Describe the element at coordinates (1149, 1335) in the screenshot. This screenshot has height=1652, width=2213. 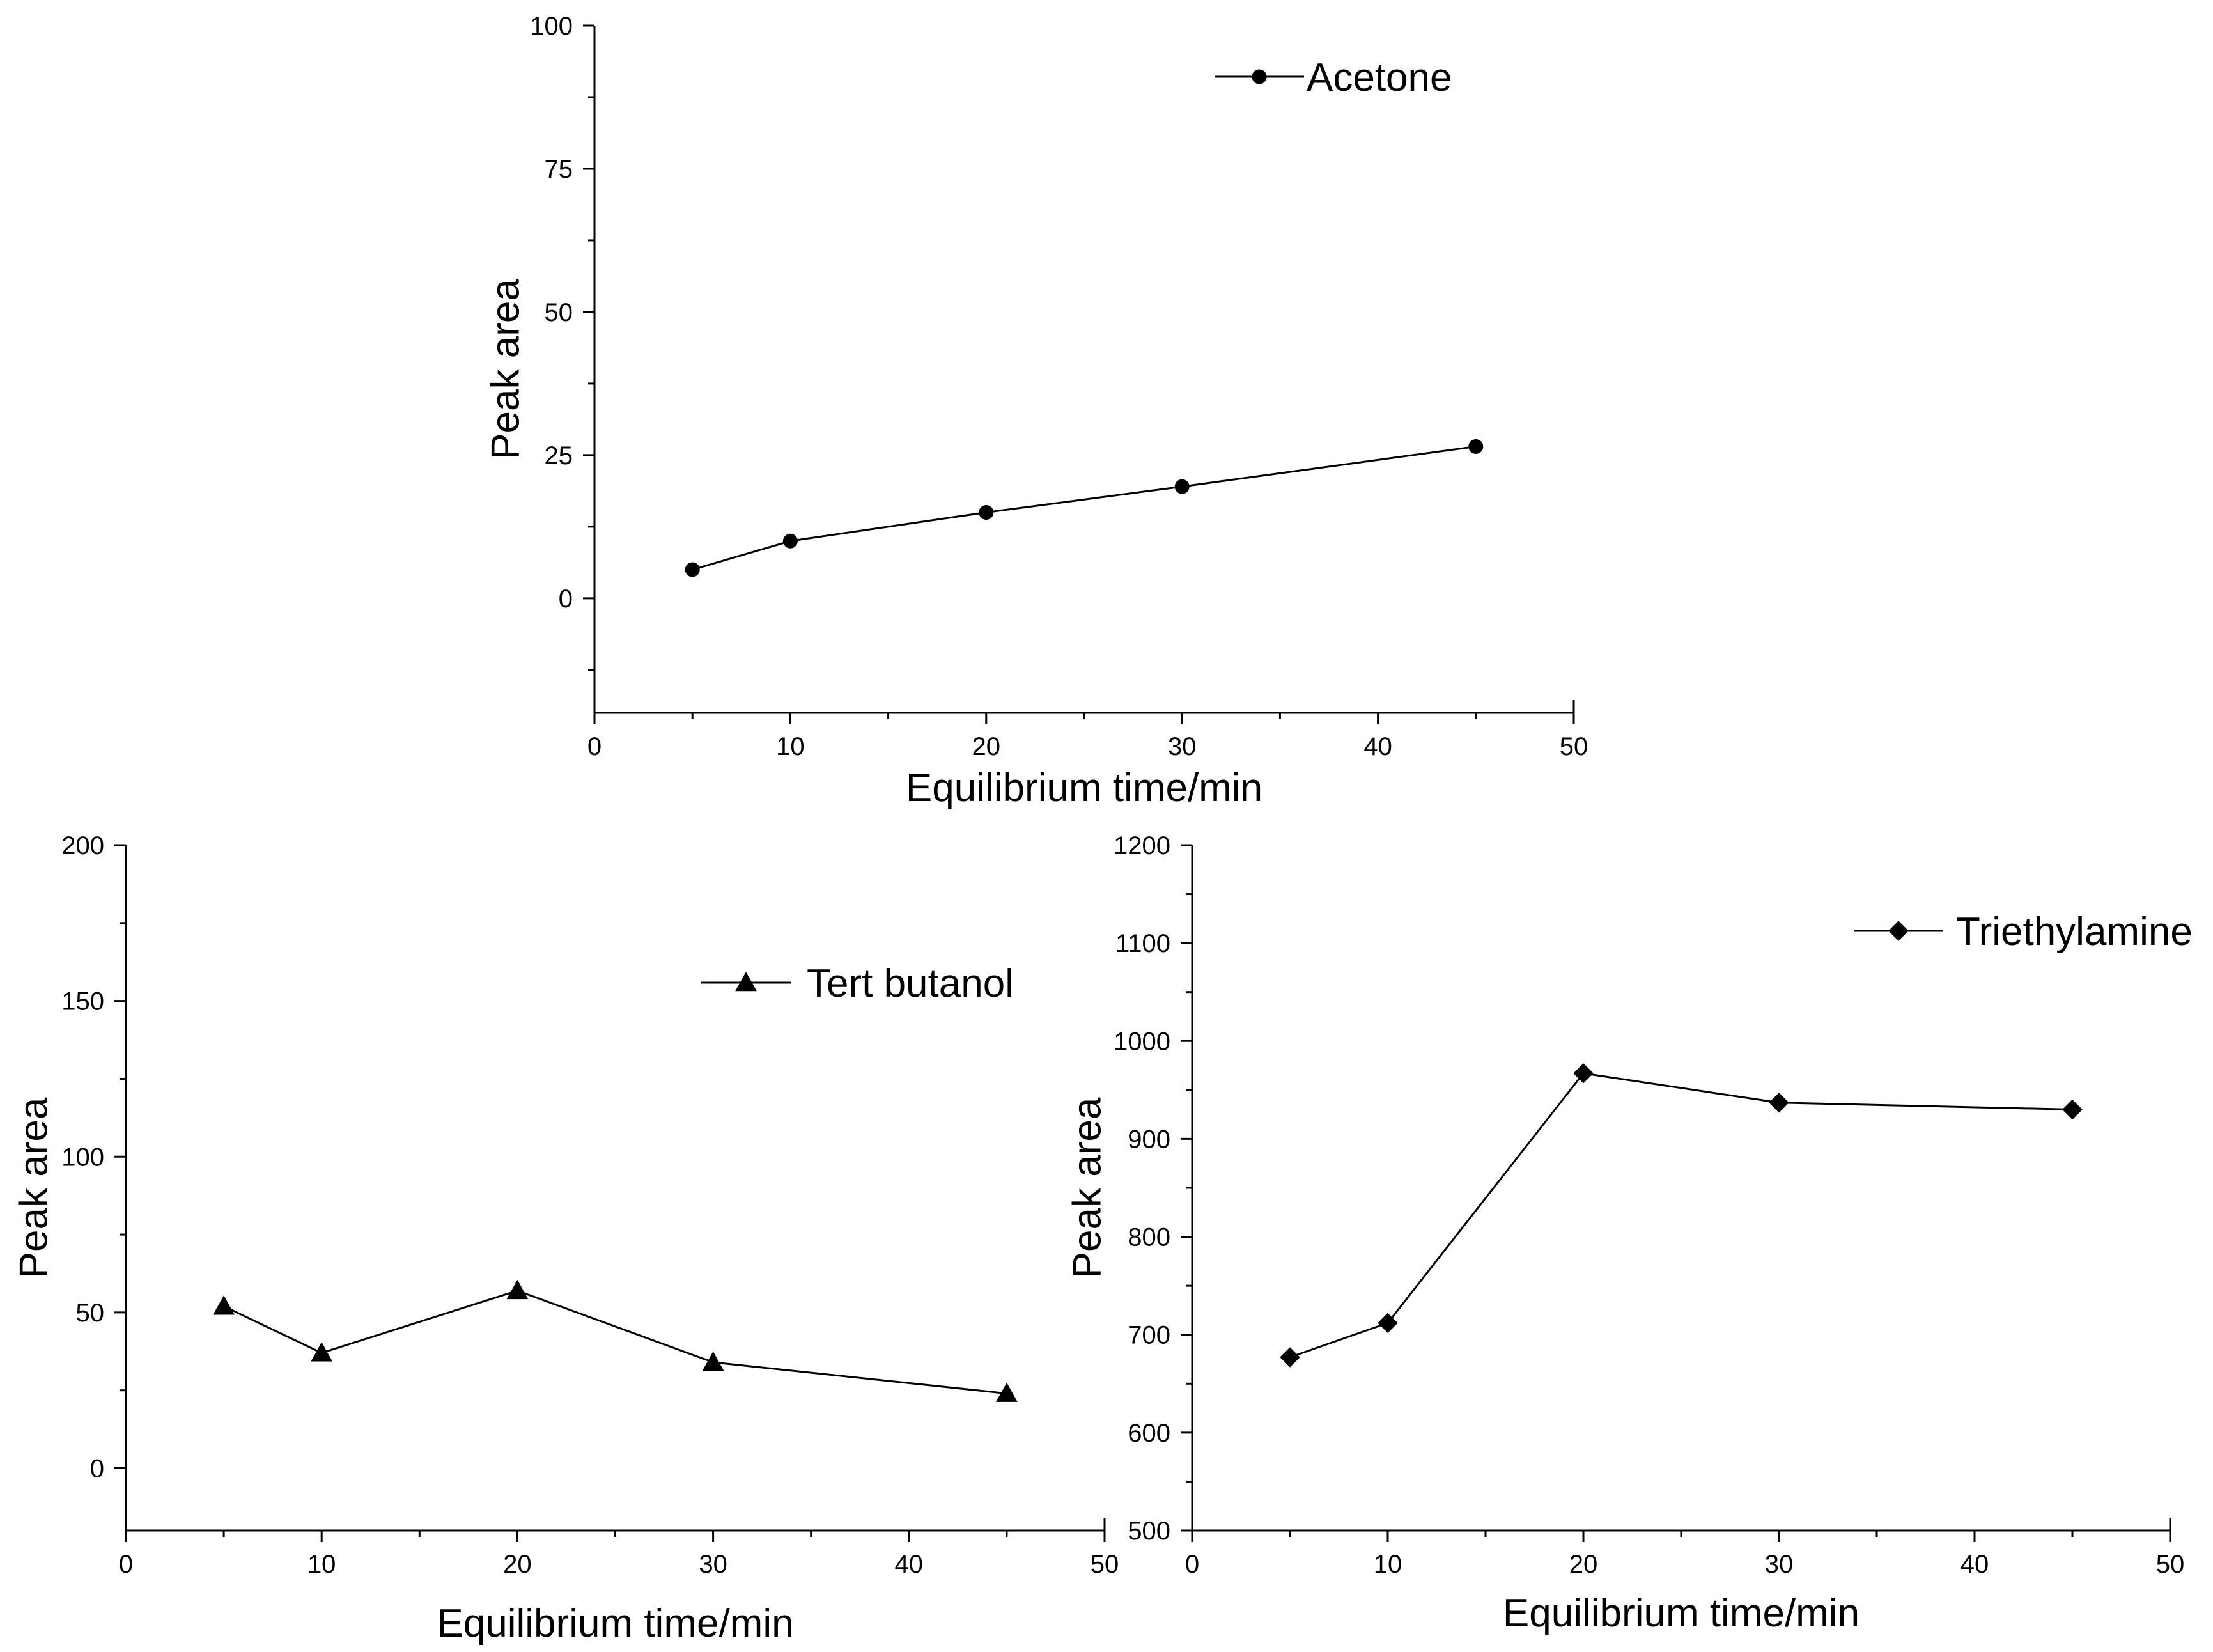
I see `y-tick-label: 700` at that location.